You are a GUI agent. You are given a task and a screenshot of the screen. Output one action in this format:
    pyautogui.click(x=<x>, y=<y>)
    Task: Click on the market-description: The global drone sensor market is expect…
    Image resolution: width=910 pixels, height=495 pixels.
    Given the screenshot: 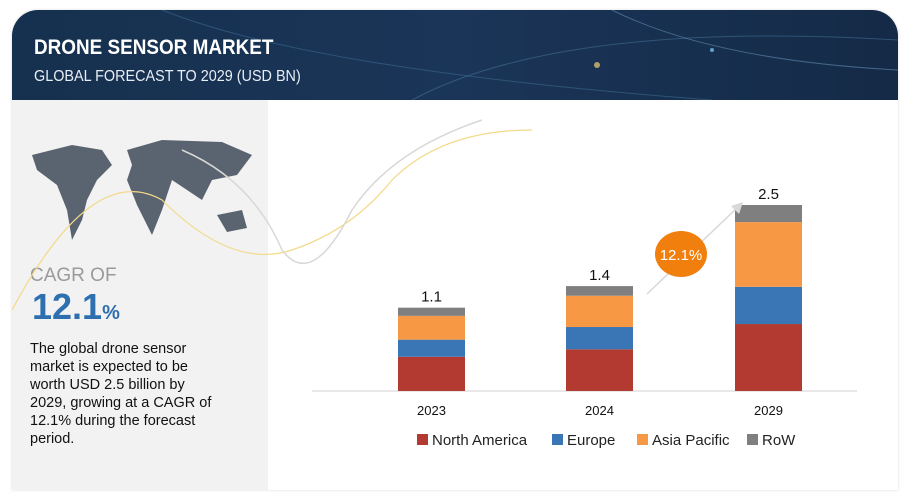 What is the action you would take?
    pyautogui.click(x=121, y=394)
    